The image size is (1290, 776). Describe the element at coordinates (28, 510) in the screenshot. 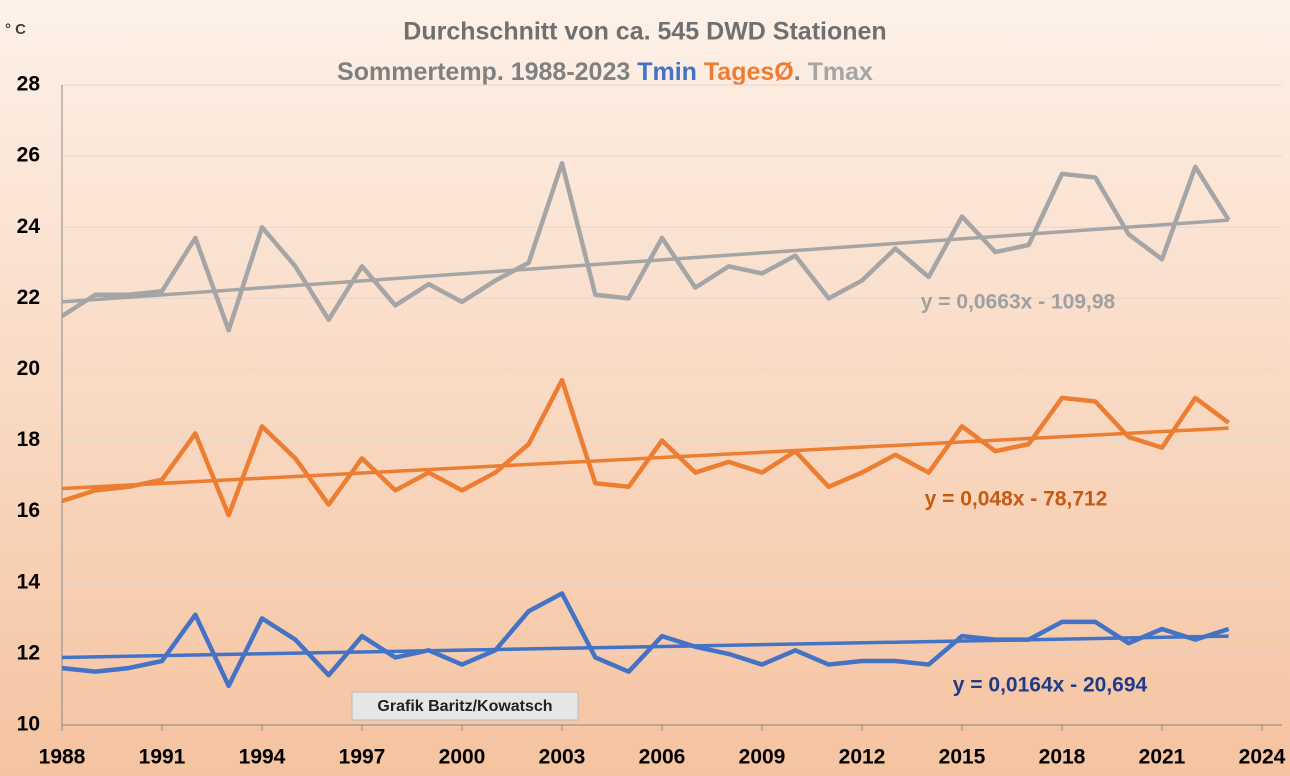

I see `y-tick-label: 16` at that location.